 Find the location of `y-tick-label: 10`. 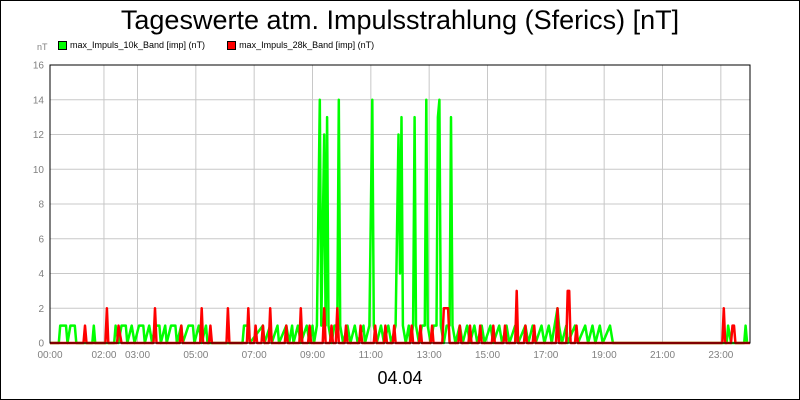

y-tick-label: 10 is located at coordinates (39, 170).